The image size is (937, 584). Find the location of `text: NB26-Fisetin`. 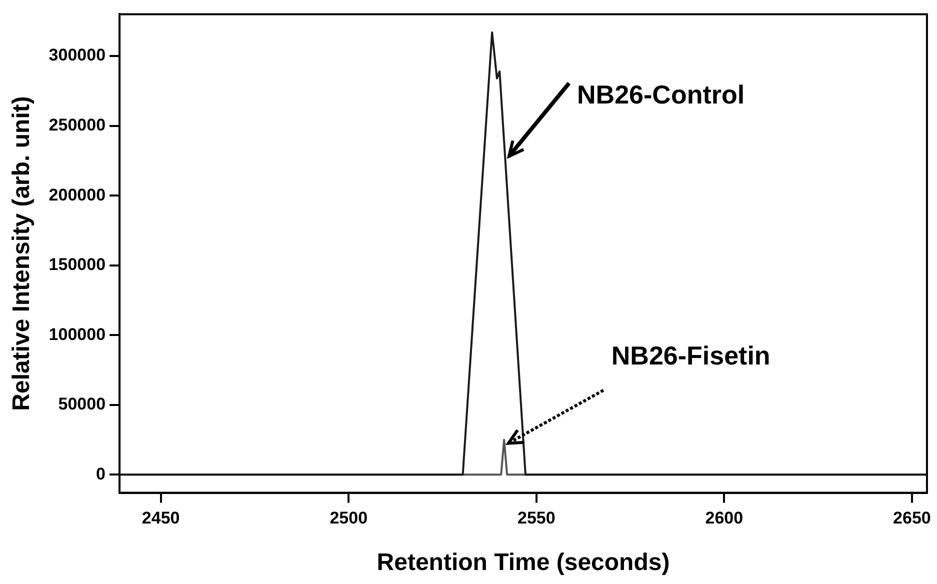

text: NB26-Fisetin is located at coordinates (690, 355).